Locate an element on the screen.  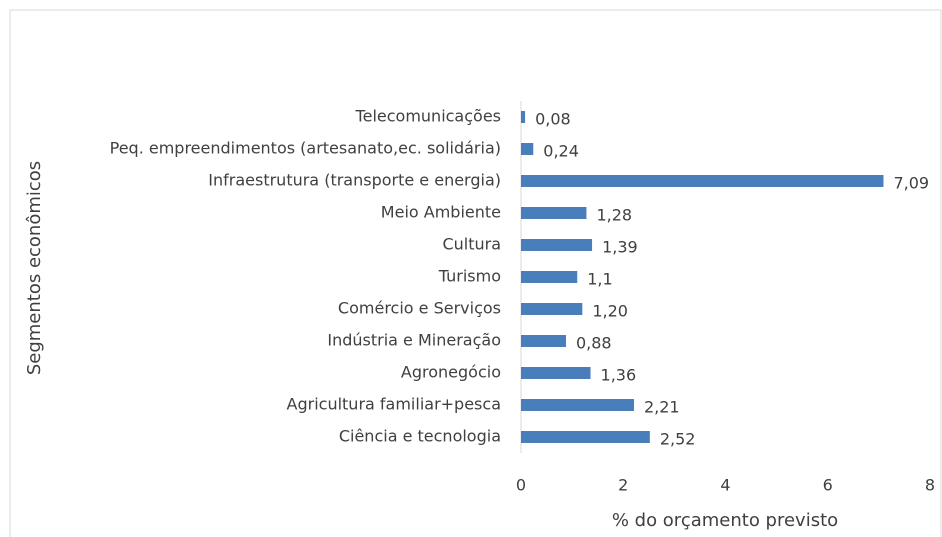
y-tick-label: Indústria e Mineração is located at coordinates (414, 340).